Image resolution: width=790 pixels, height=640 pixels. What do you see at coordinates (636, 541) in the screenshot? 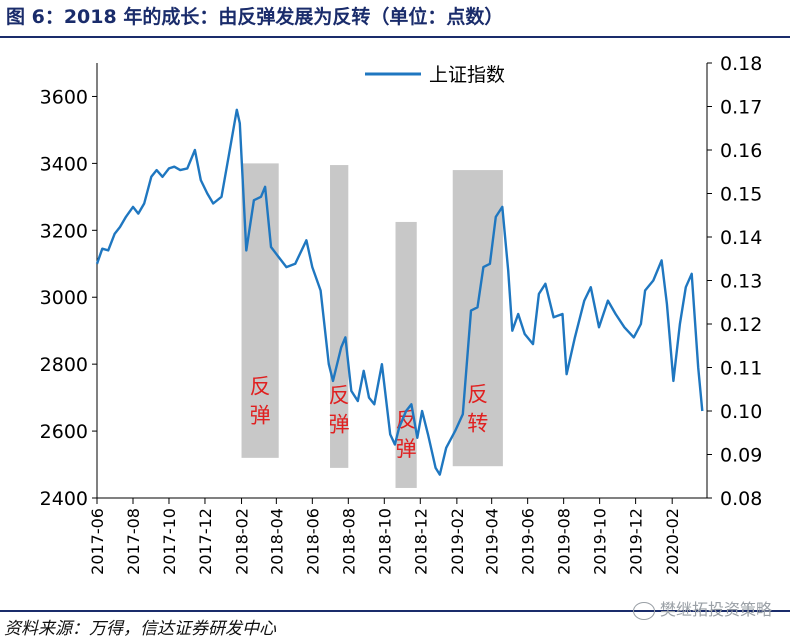
I see `x-tick-label: 2019-12` at bounding box center [636, 541].